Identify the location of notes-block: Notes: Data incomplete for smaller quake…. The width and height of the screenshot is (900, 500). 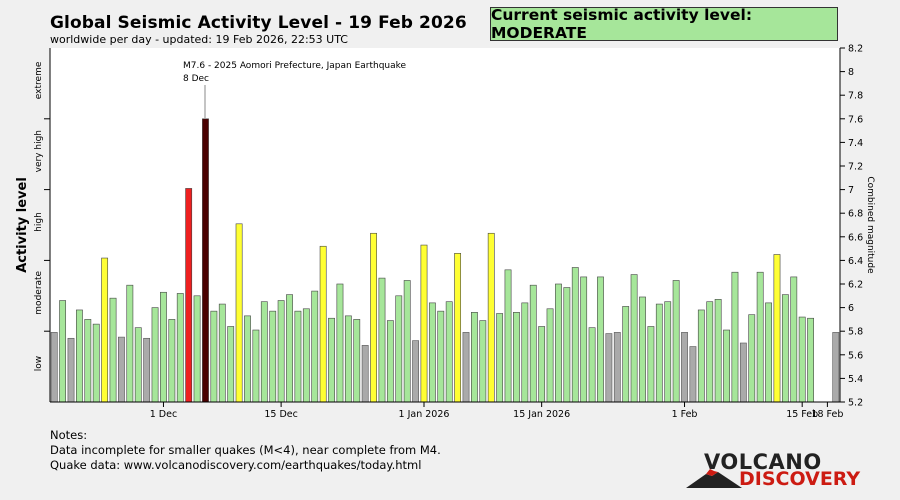
(245, 450).